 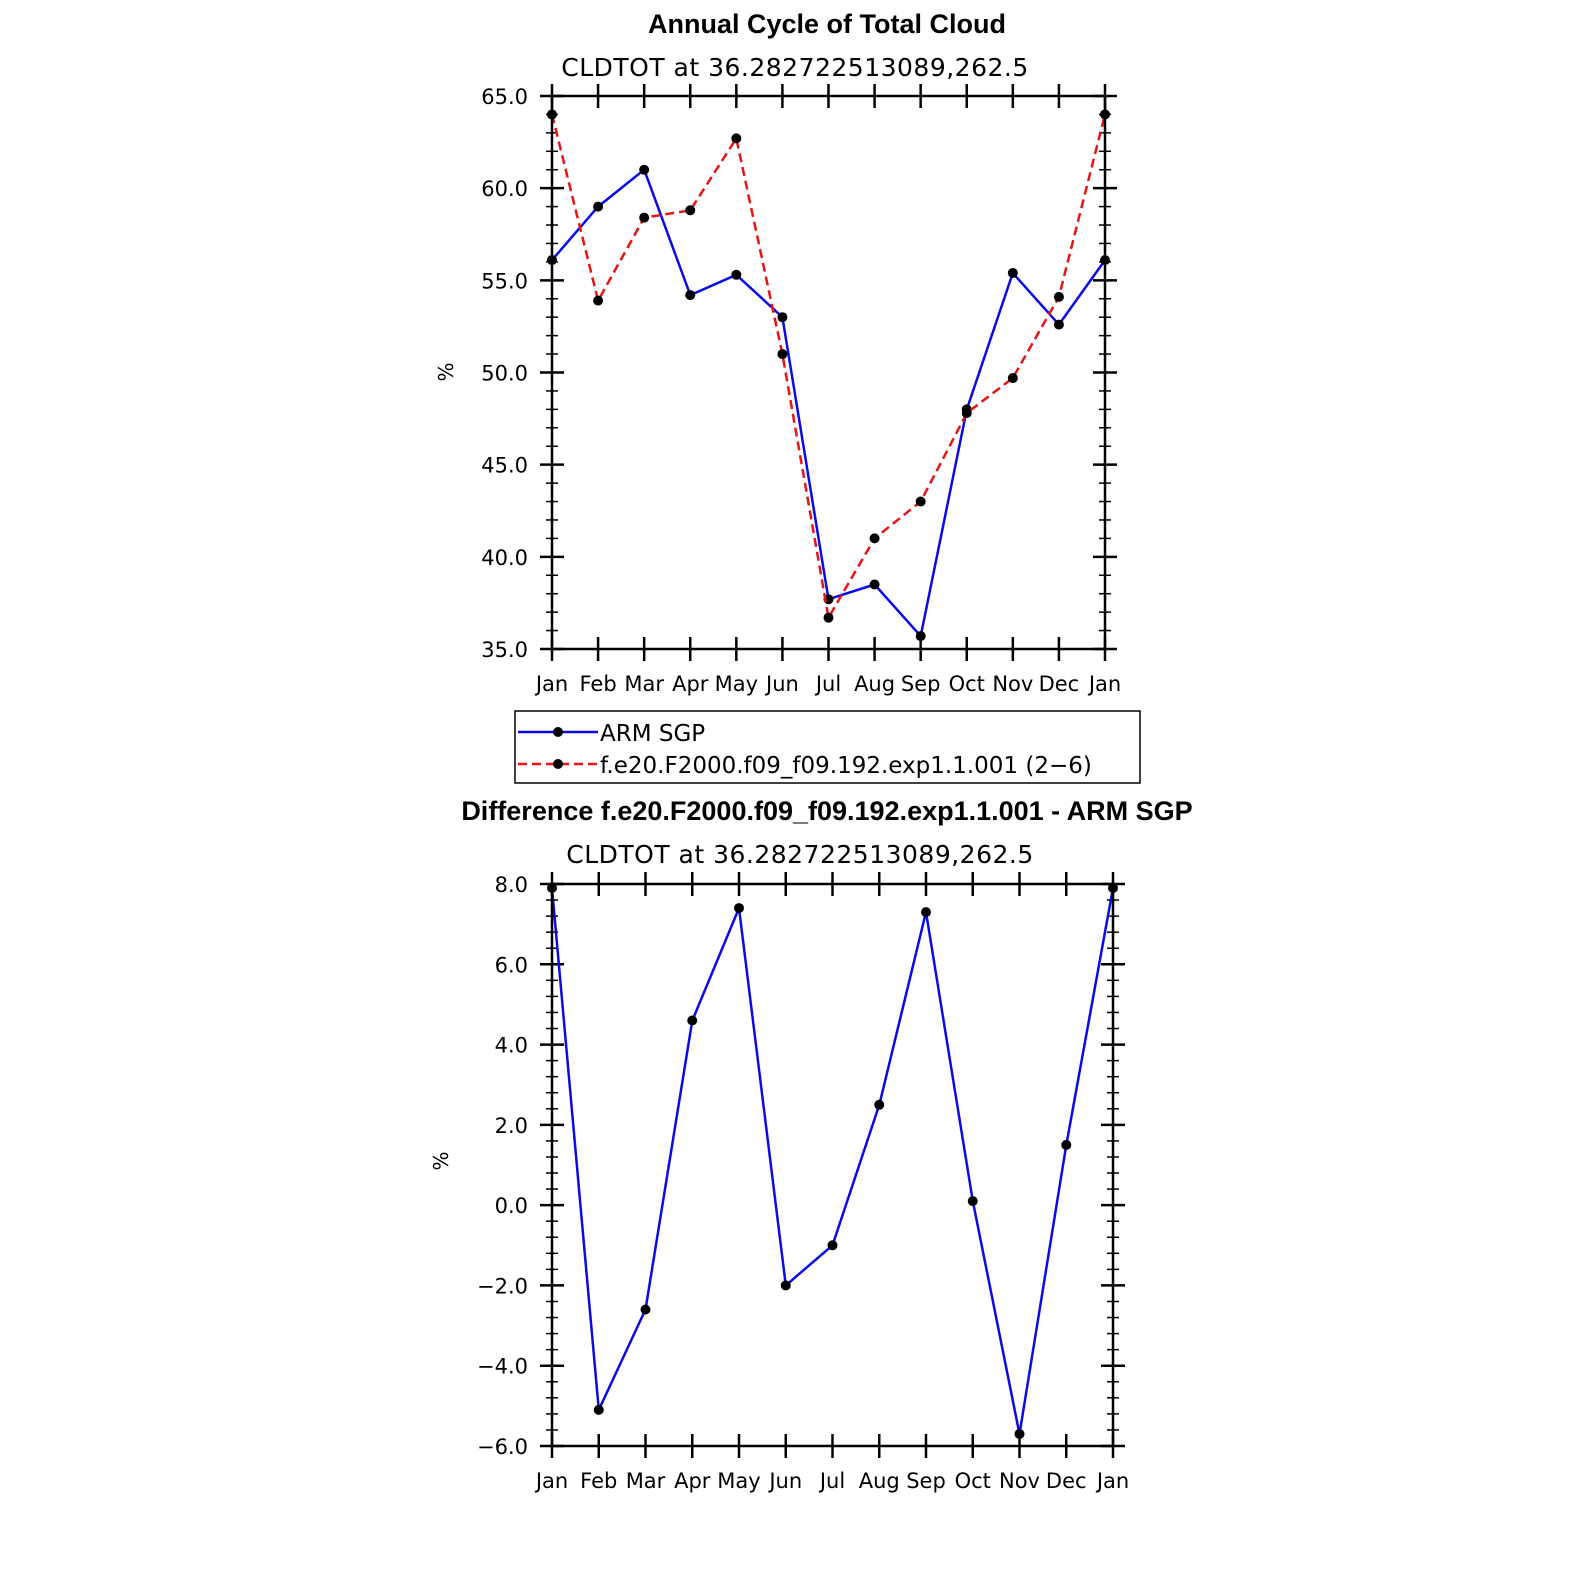 I want to click on y-tick-label: −6.0, so click(x=502, y=1447).